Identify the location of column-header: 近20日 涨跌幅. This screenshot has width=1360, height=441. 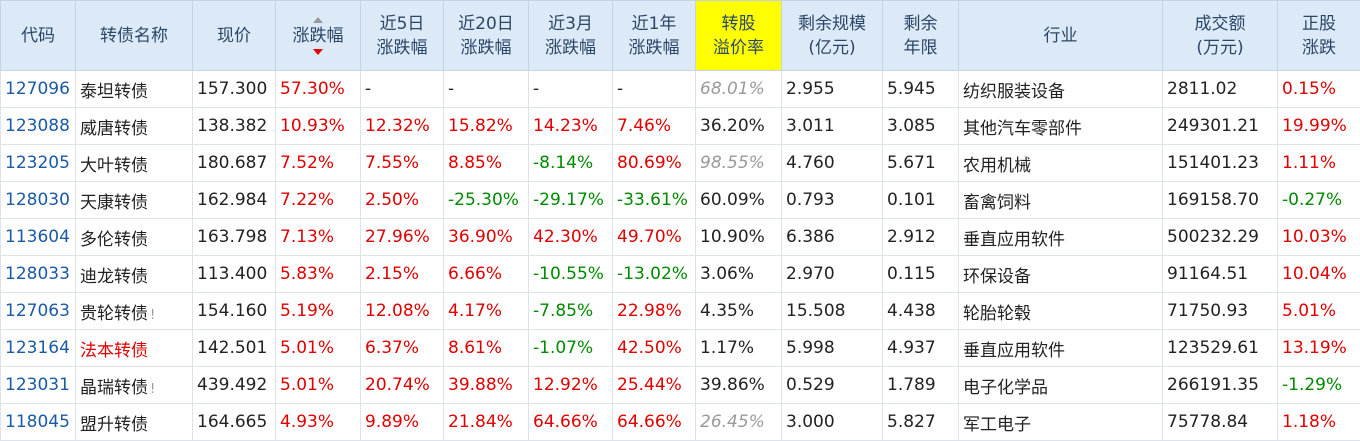
(486, 35).